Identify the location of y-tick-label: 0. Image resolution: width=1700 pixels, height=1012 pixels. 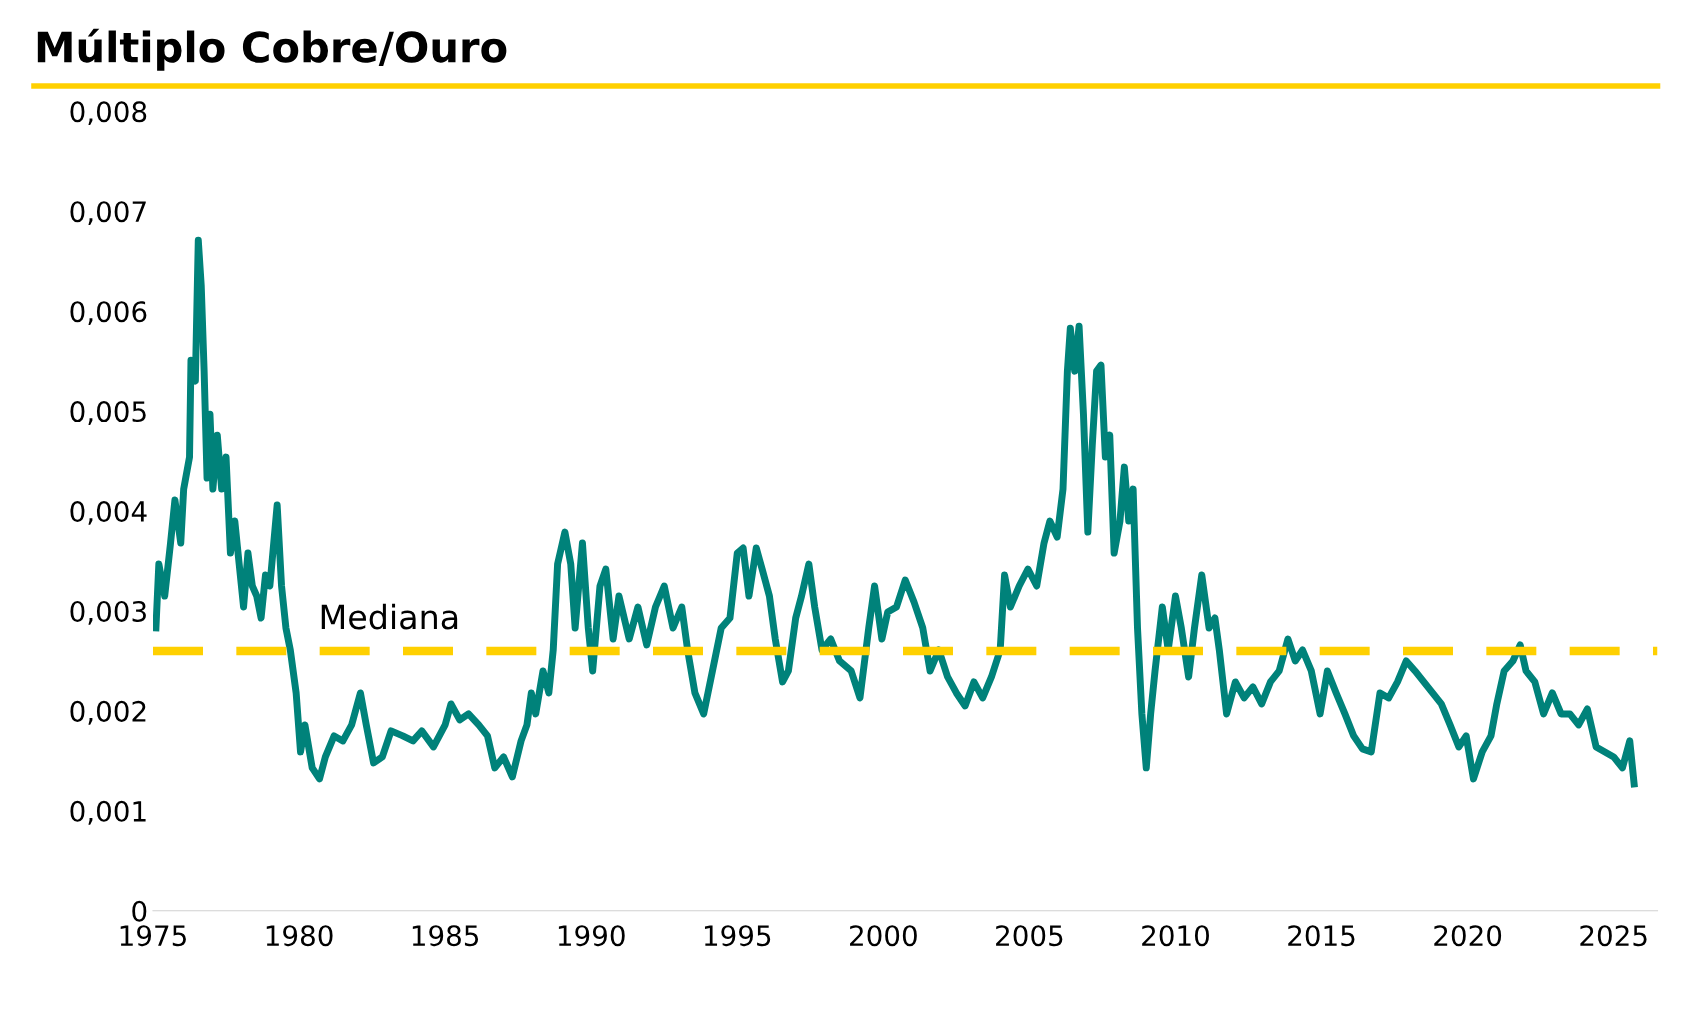
(139, 911).